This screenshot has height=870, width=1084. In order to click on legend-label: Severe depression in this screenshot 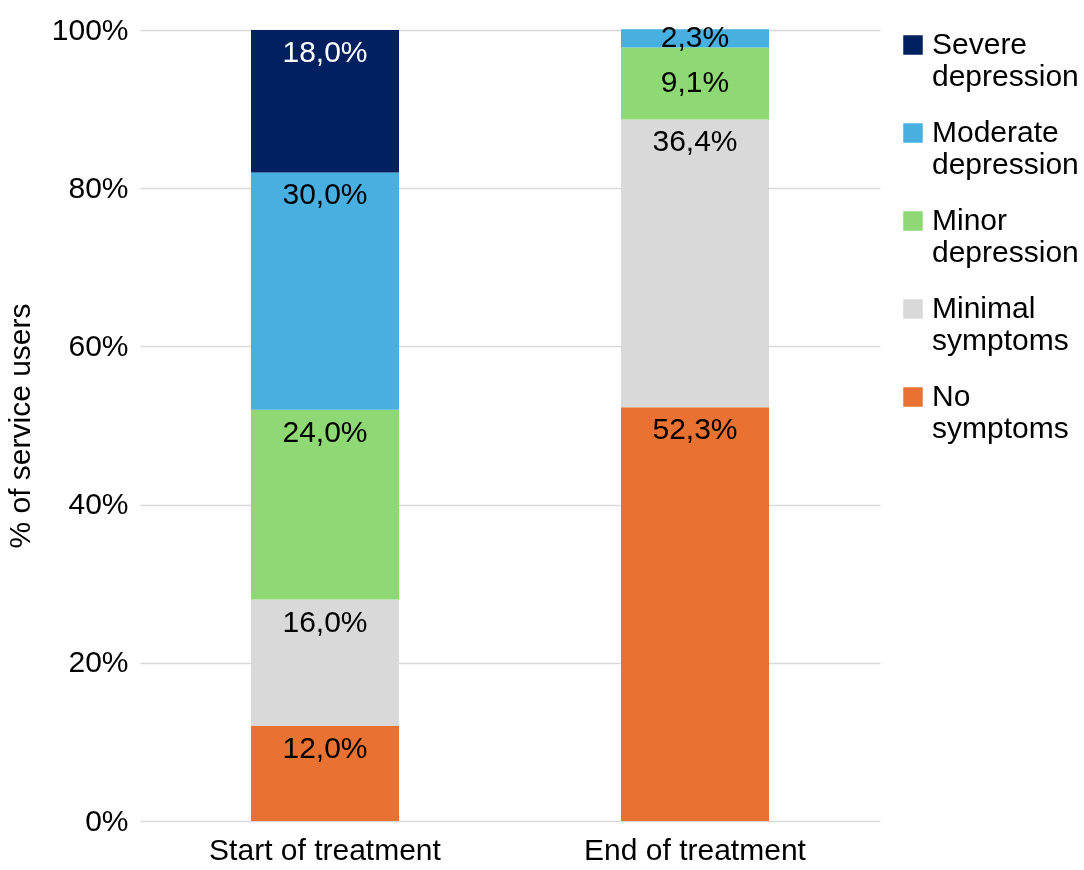, I will do `click(1005, 59)`.